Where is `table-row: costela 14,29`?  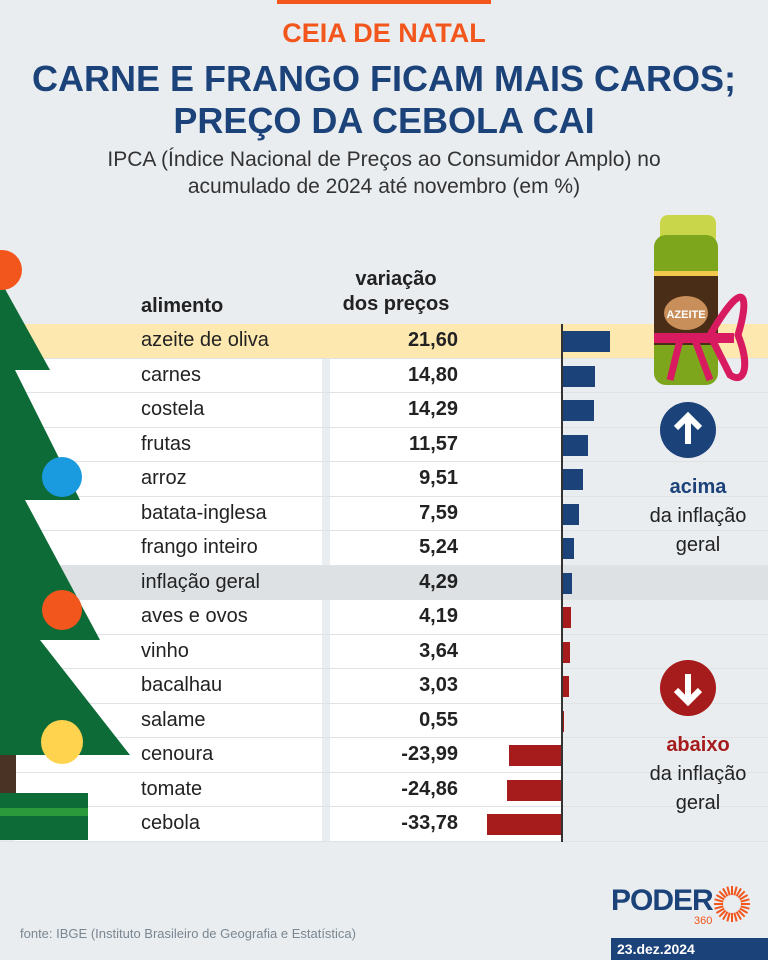
table-row: costela 14,29 is located at coordinates (384, 410).